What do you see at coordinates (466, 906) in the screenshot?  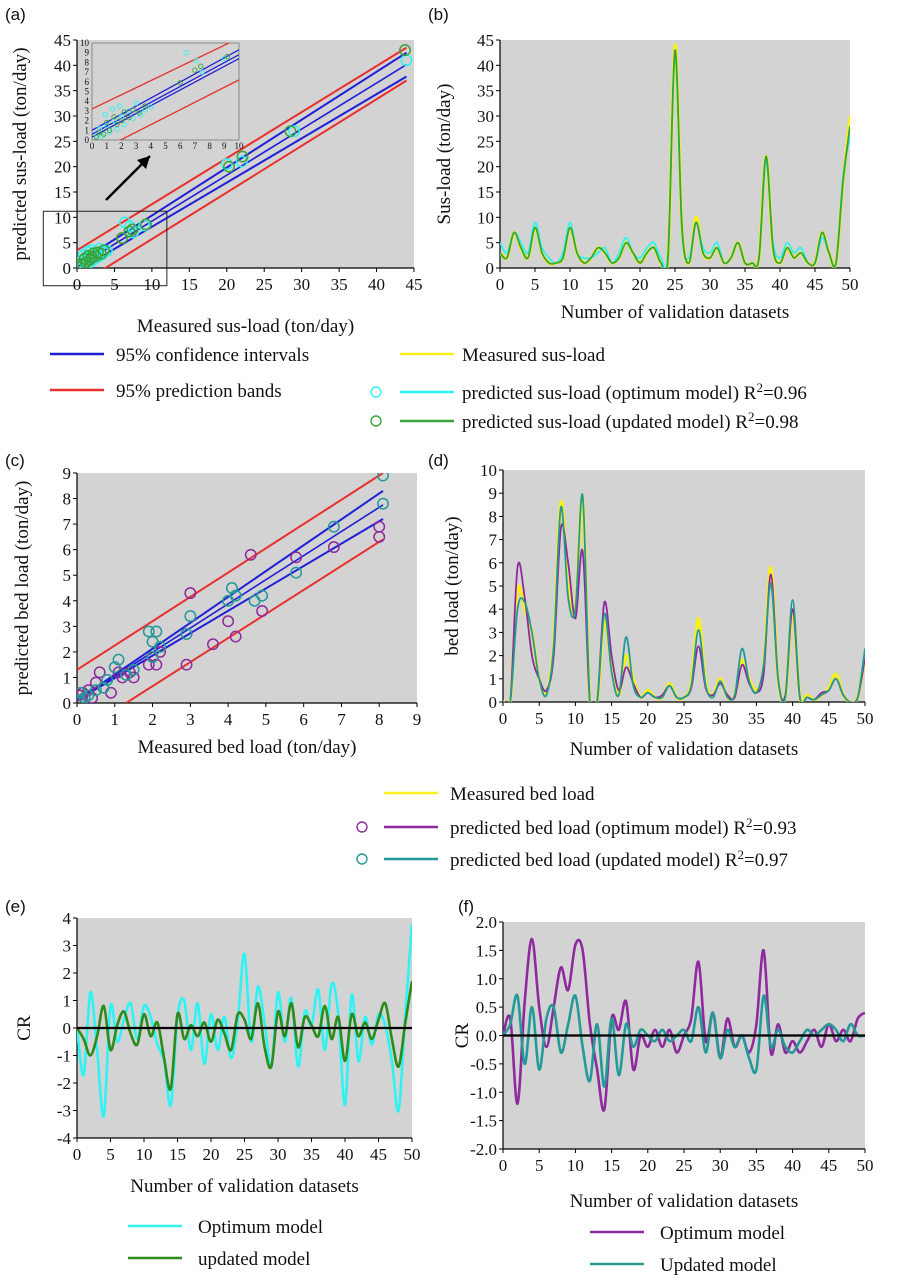 I see `panel-letter-f: (f)` at bounding box center [466, 906].